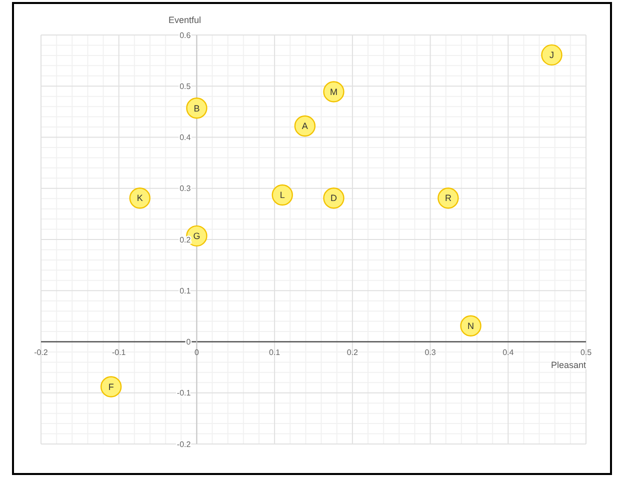  What do you see at coordinates (586, 352) in the screenshot?
I see `x-tick-label: 0.5` at bounding box center [586, 352].